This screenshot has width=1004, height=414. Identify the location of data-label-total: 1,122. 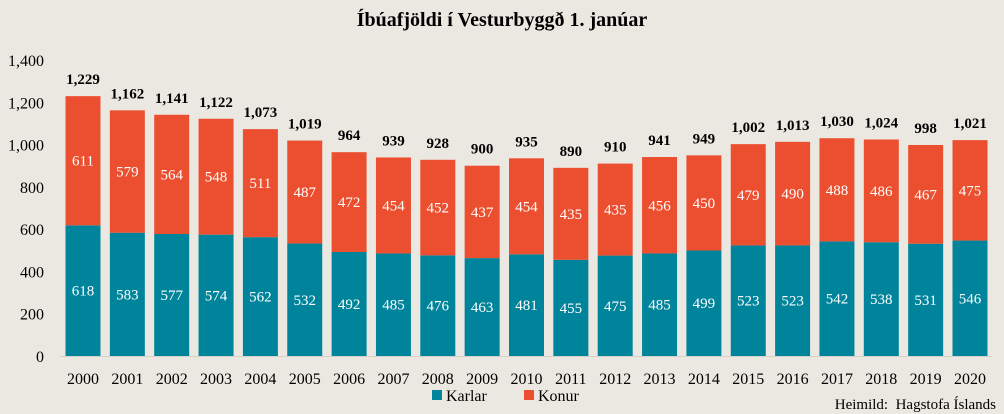
(216, 103).